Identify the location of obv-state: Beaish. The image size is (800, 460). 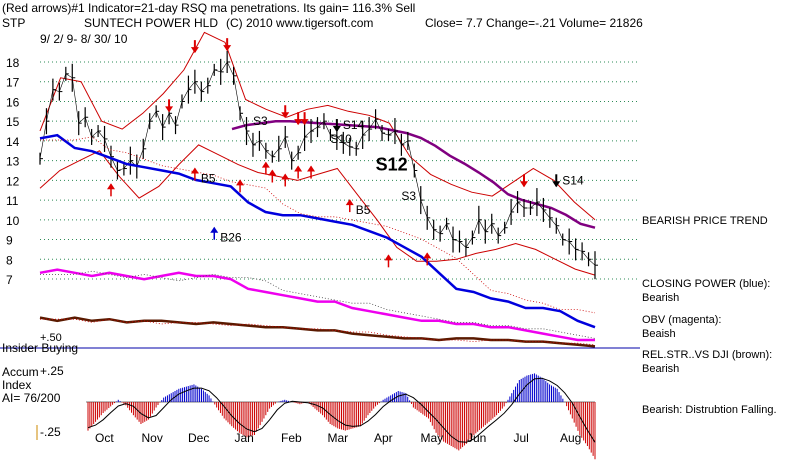
(659, 334).